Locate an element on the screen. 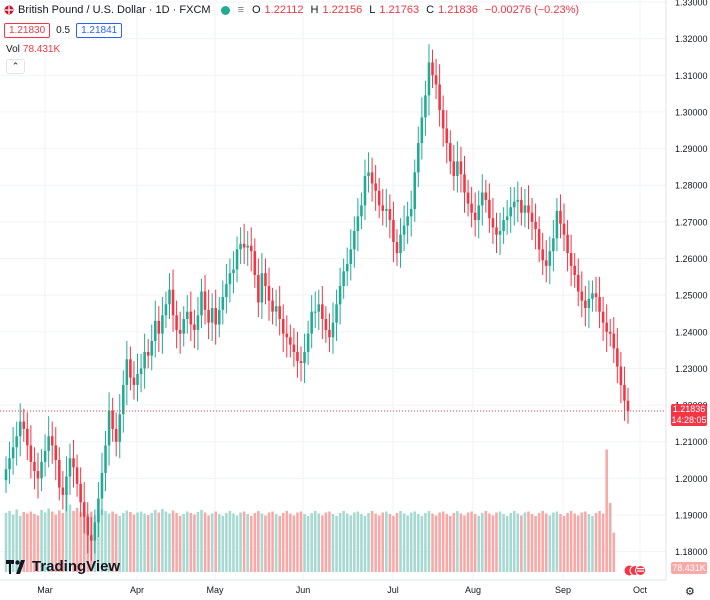 The image size is (710, 600). change-value: −0.00276 (−0.23%) is located at coordinates (532, 10).